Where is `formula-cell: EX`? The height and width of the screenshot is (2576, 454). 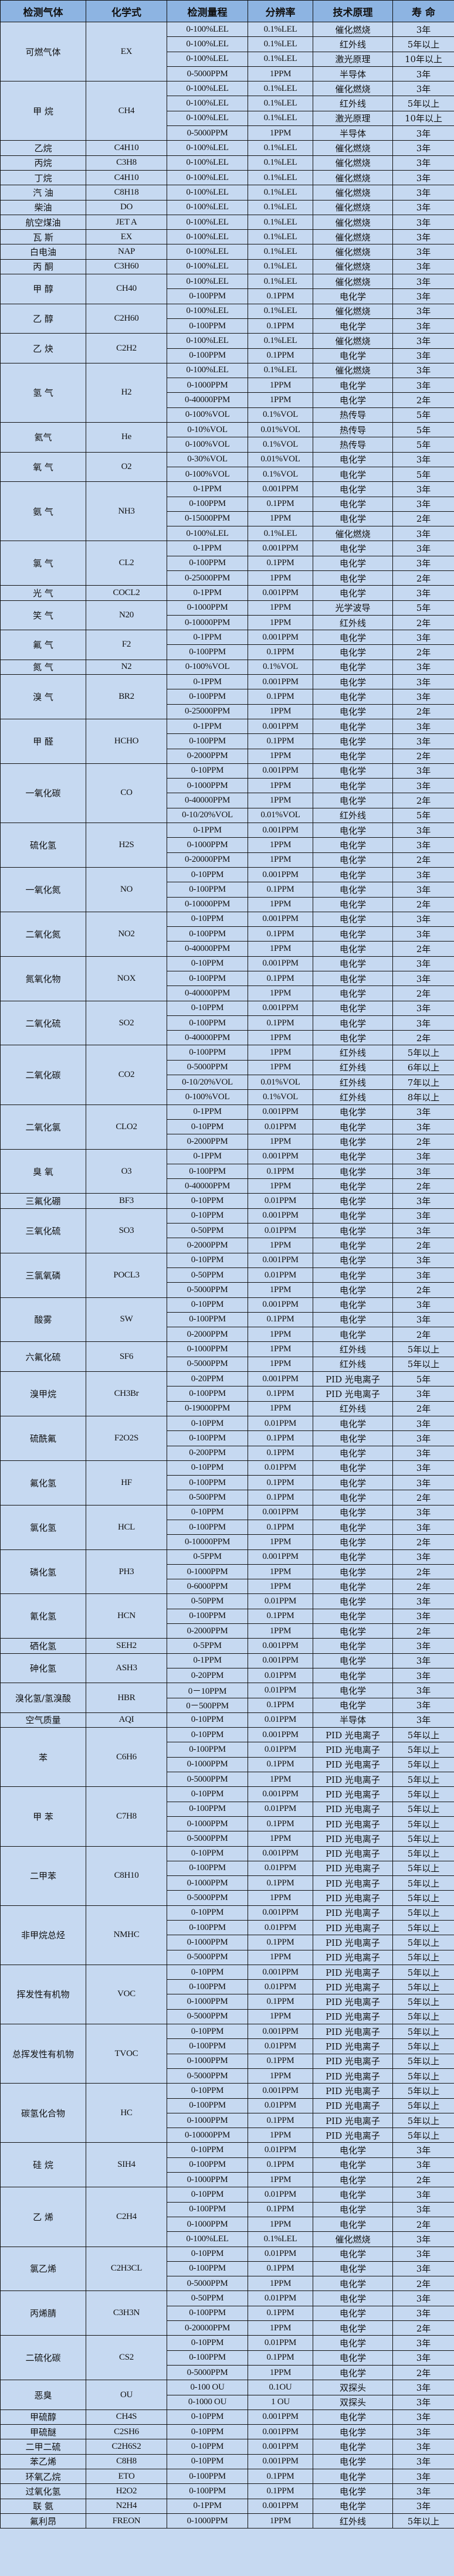
formula-cell: EX is located at coordinates (126, 237).